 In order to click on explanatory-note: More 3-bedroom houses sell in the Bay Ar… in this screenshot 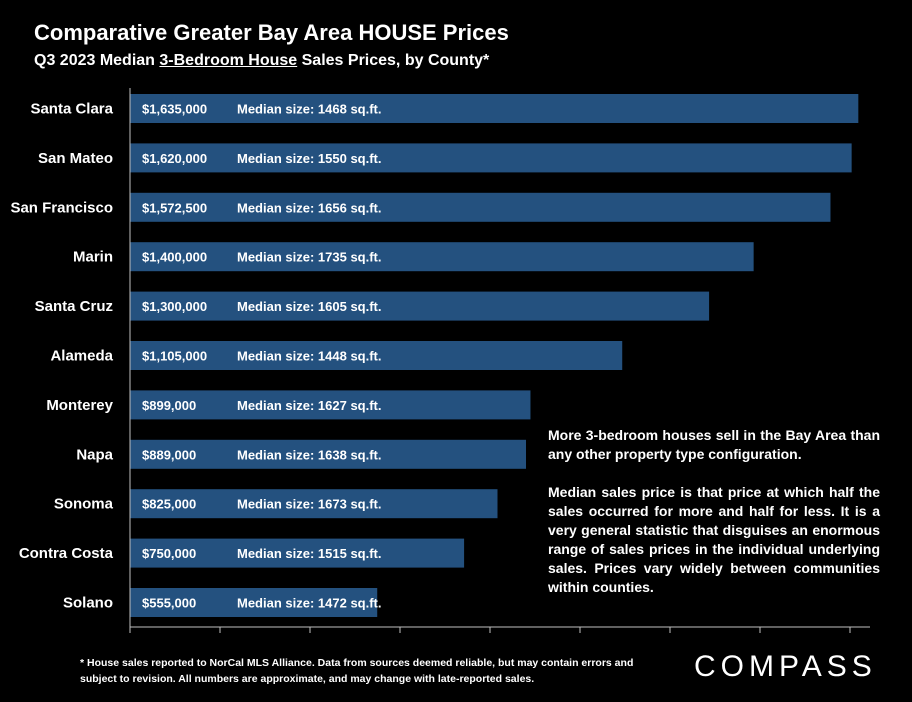, I will do `click(714, 521)`.